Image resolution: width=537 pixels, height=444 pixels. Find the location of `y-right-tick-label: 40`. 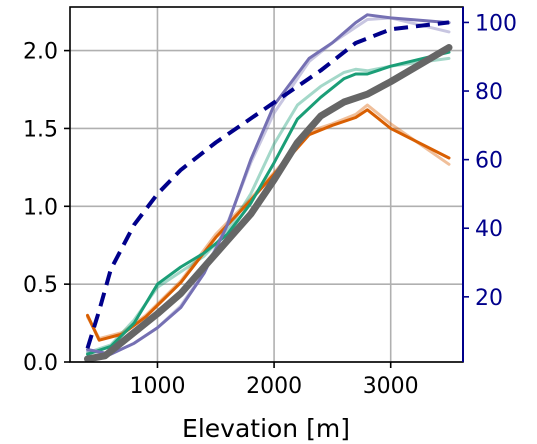

y-right-tick-label: 40 is located at coordinates (489, 229).